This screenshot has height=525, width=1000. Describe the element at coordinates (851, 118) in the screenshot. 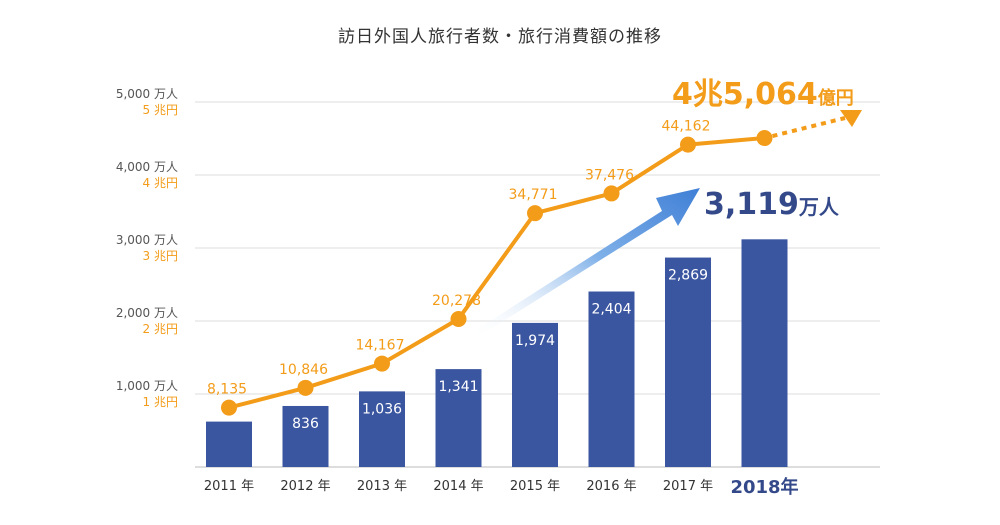

I see `projection-arrowhead-icon` at that location.